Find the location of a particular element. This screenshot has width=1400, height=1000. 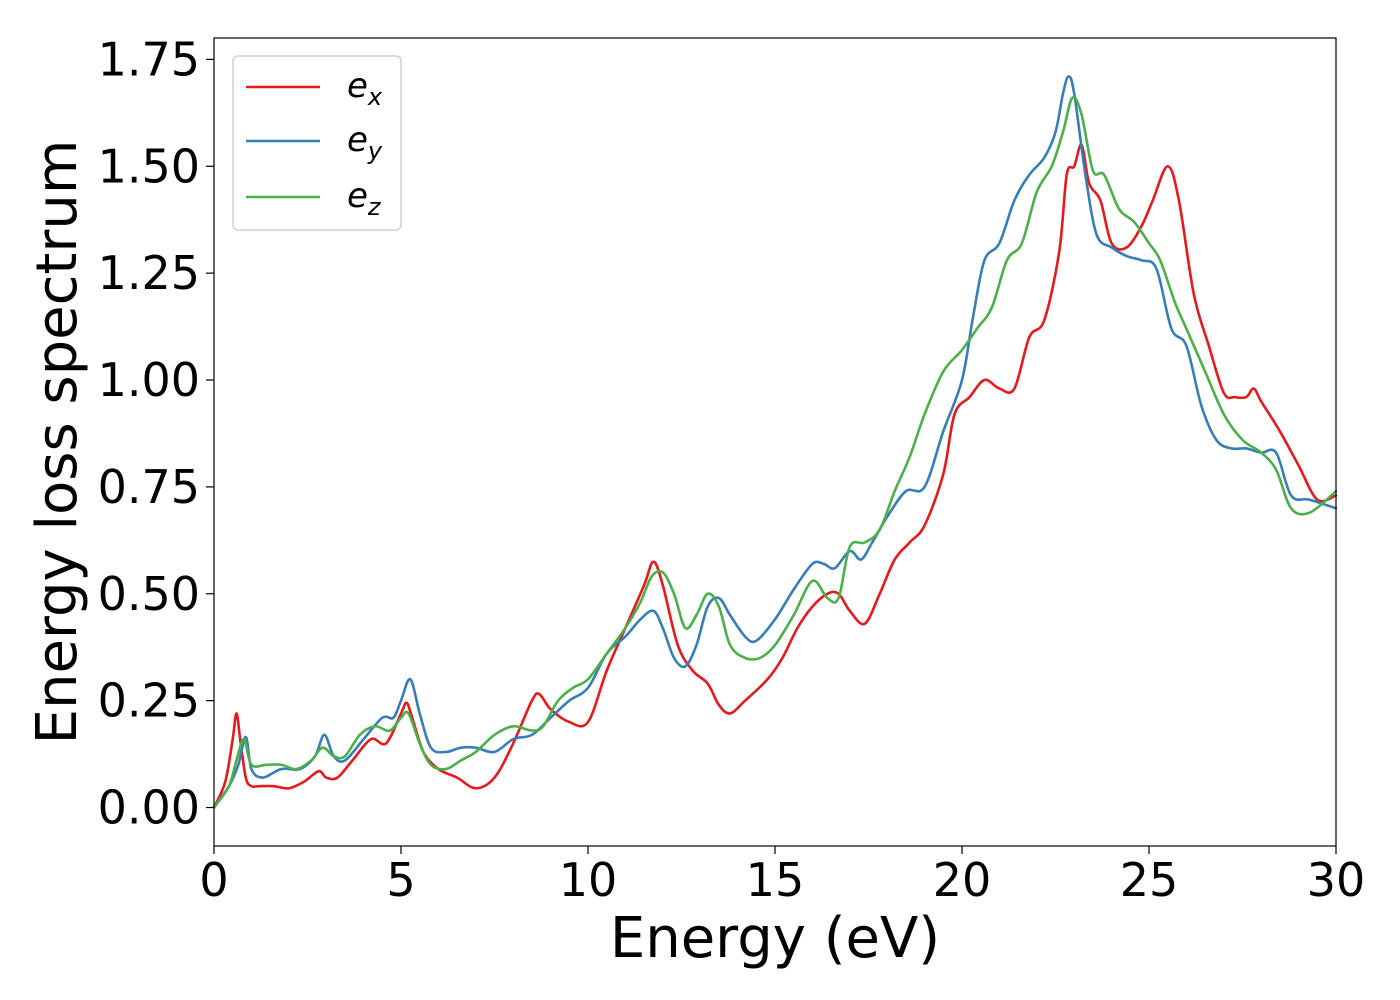

x-tick-label: 10 is located at coordinates (588, 880).